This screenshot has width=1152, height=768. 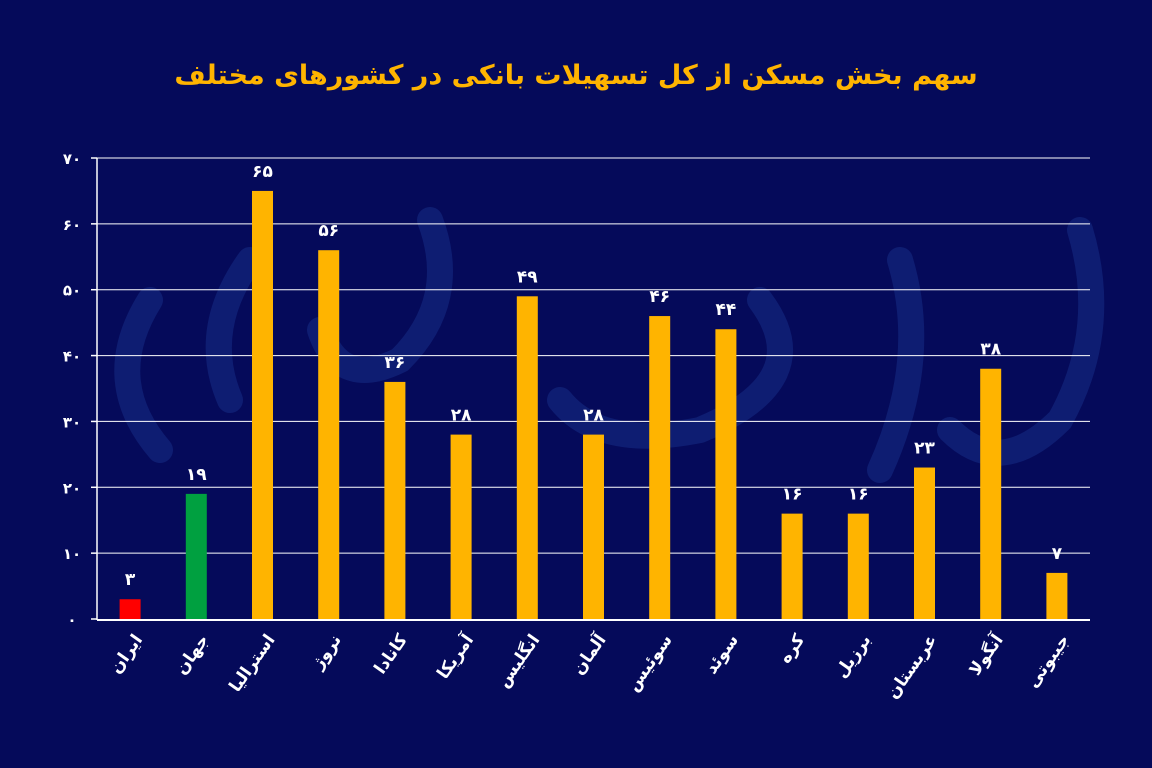 What do you see at coordinates (72, 488) in the screenshot?
I see `y-tick-label: ۲۰` at bounding box center [72, 488].